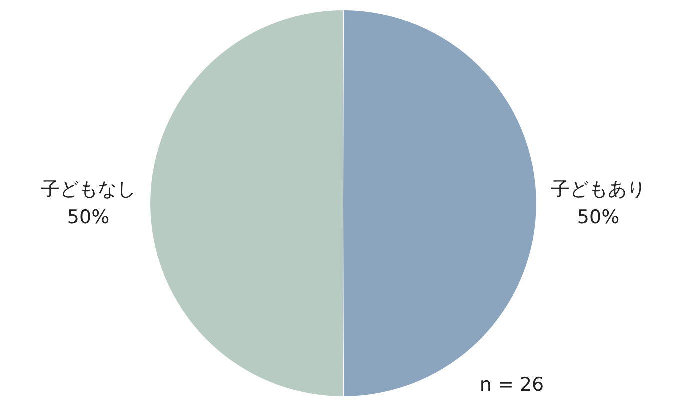  What do you see at coordinates (512, 385) in the screenshot?
I see `text: n = 26` at bounding box center [512, 385].